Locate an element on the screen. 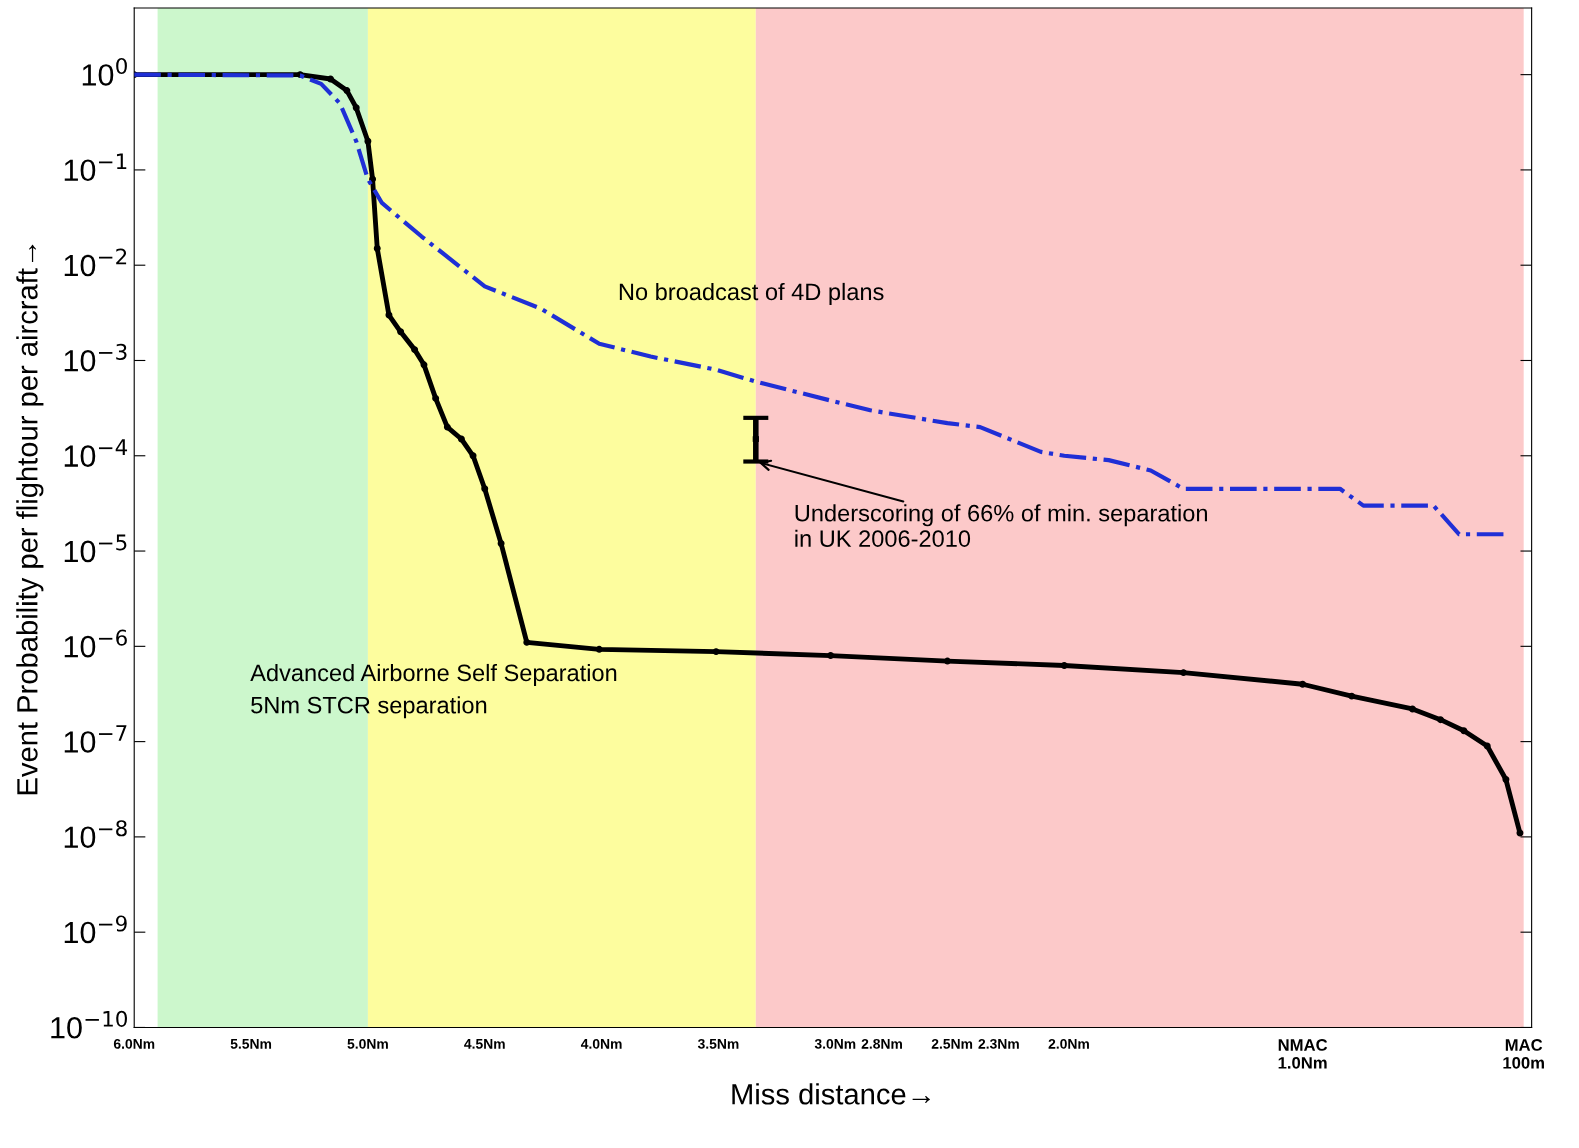  x-tick-label: 2.0Nm is located at coordinates (1068, 1043).